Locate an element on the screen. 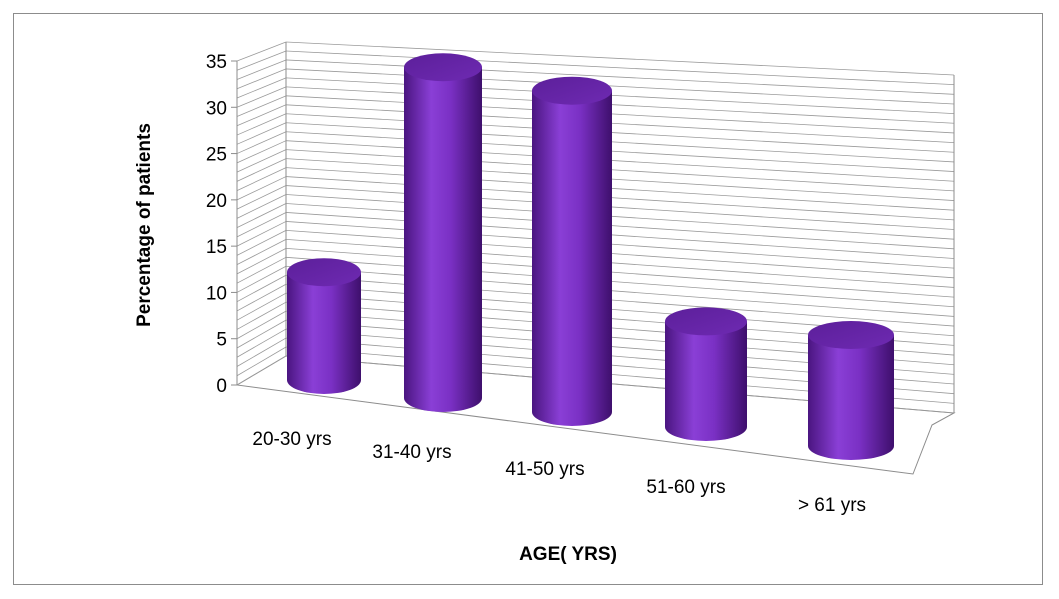 This screenshot has width=1059, height=599. bar-61-yrs is located at coordinates (851, 390).